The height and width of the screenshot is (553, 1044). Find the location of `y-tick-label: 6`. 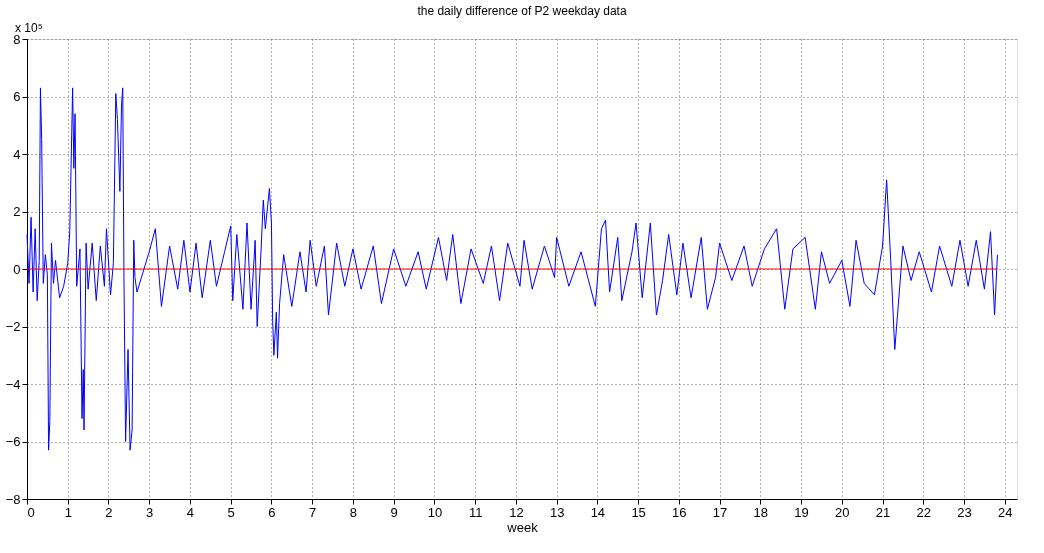

y-tick-label: 6 is located at coordinates (17, 96).